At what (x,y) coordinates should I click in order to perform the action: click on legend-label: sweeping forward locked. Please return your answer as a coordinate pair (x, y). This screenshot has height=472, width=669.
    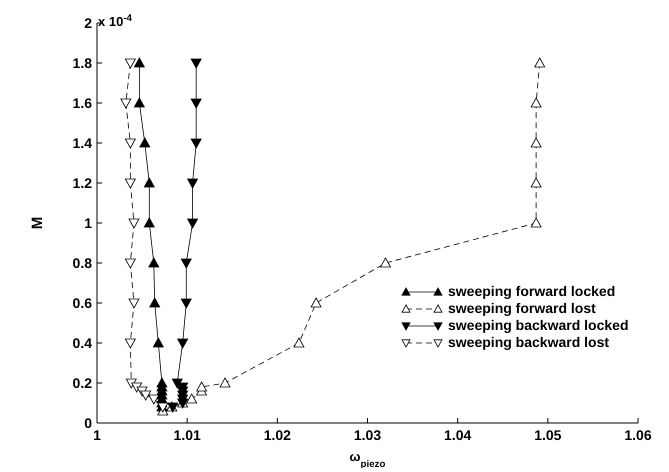
    Looking at the image, I should click on (532, 291).